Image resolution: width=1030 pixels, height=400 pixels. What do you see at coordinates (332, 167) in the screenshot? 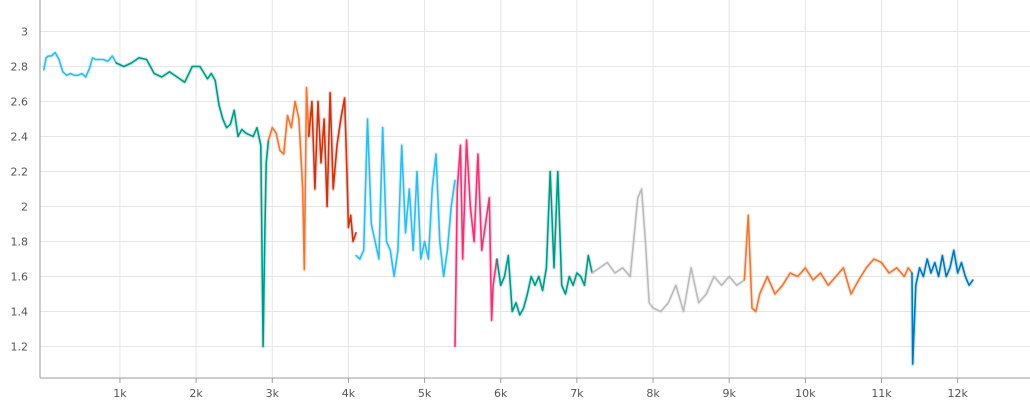
I see `series-3-line` at bounding box center [332, 167].